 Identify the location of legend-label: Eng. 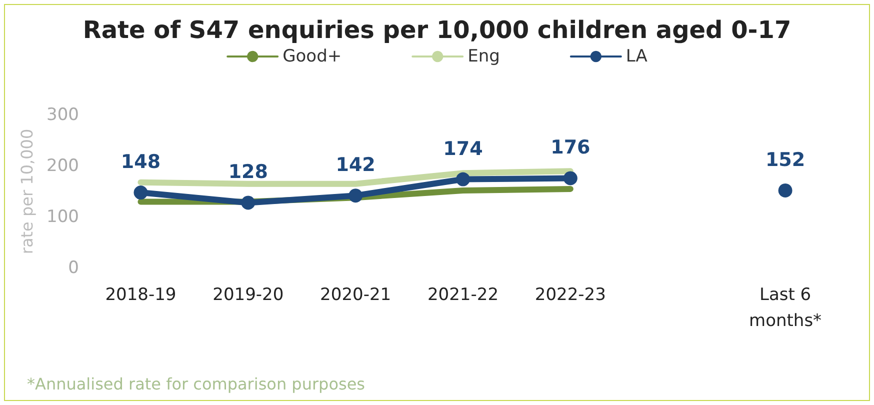
(484, 56).